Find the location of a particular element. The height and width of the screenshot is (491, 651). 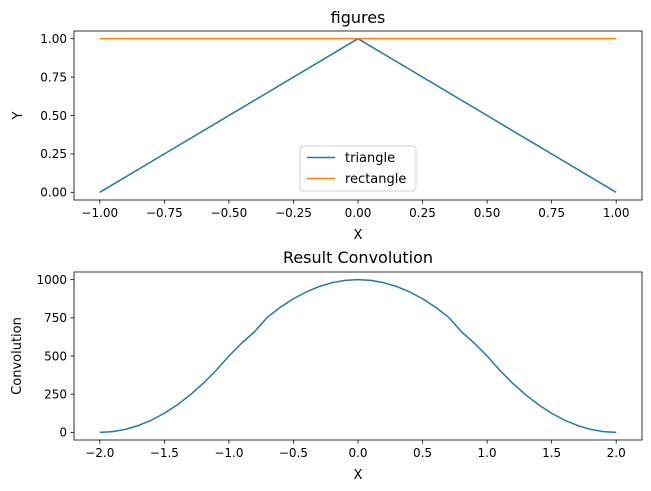

y-tick-label: 0.00 is located at coordinates (53, 193).